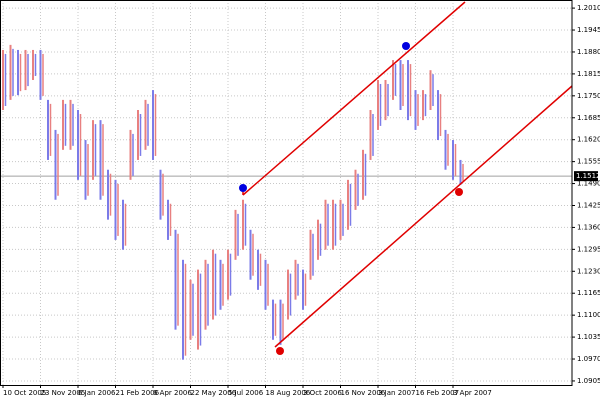 The width and height of the screenshot is (600, 400). Describe the element at coordinates (588, 74) in the screenshot. I see `y-tick-label: 1.1815` at that location.